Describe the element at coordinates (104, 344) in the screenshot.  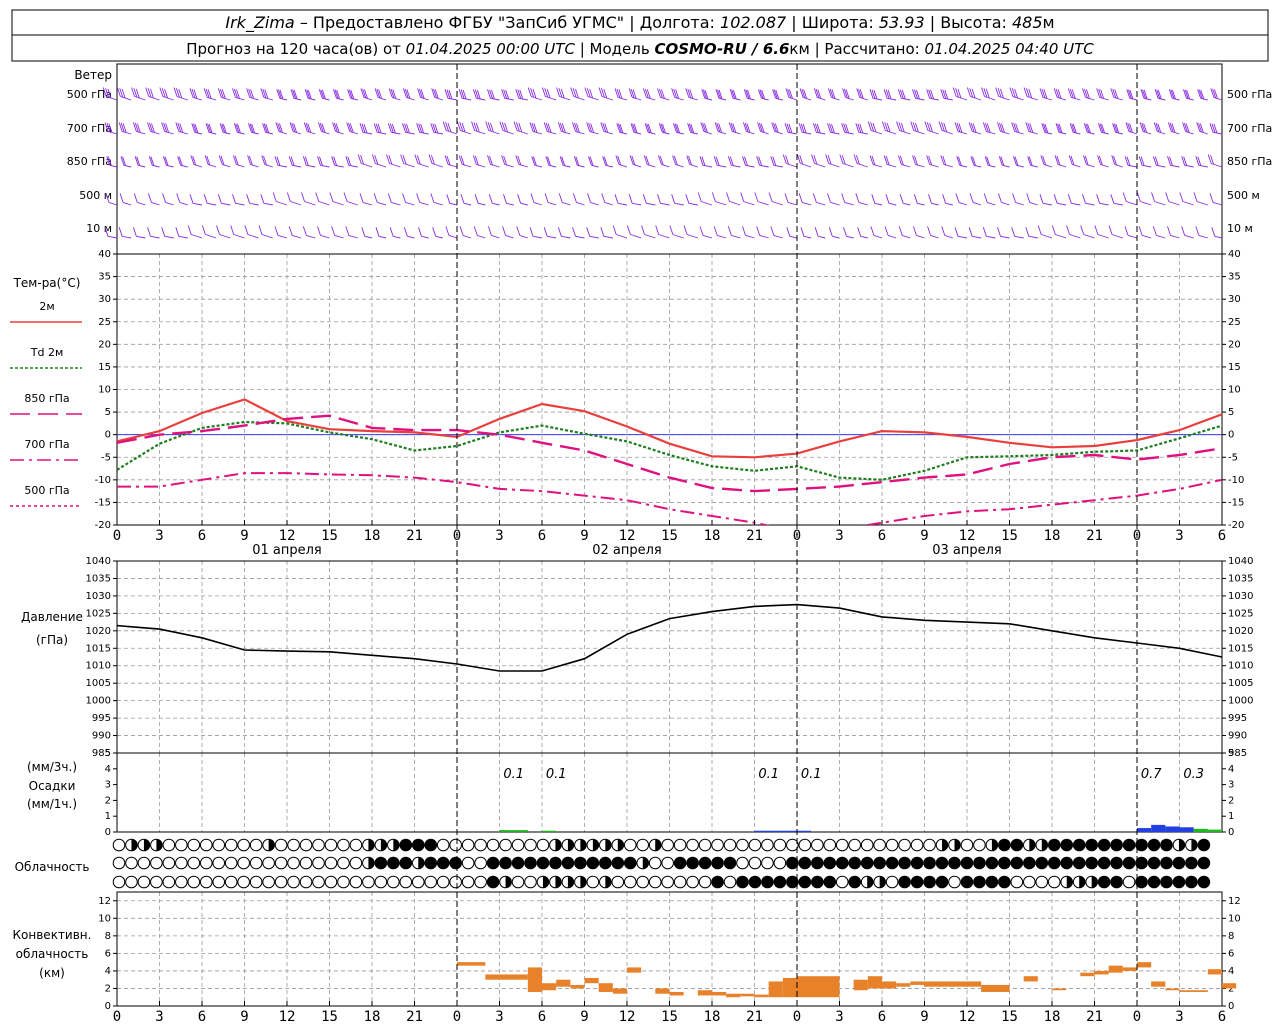
I see `y-tick-label: 20` at that location.